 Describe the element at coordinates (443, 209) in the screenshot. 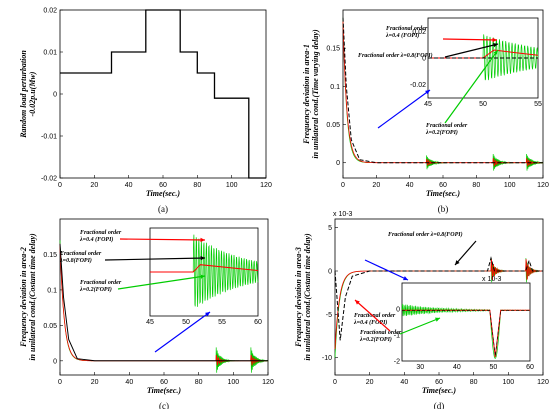

I see `panel-caption: (b)` at that location.